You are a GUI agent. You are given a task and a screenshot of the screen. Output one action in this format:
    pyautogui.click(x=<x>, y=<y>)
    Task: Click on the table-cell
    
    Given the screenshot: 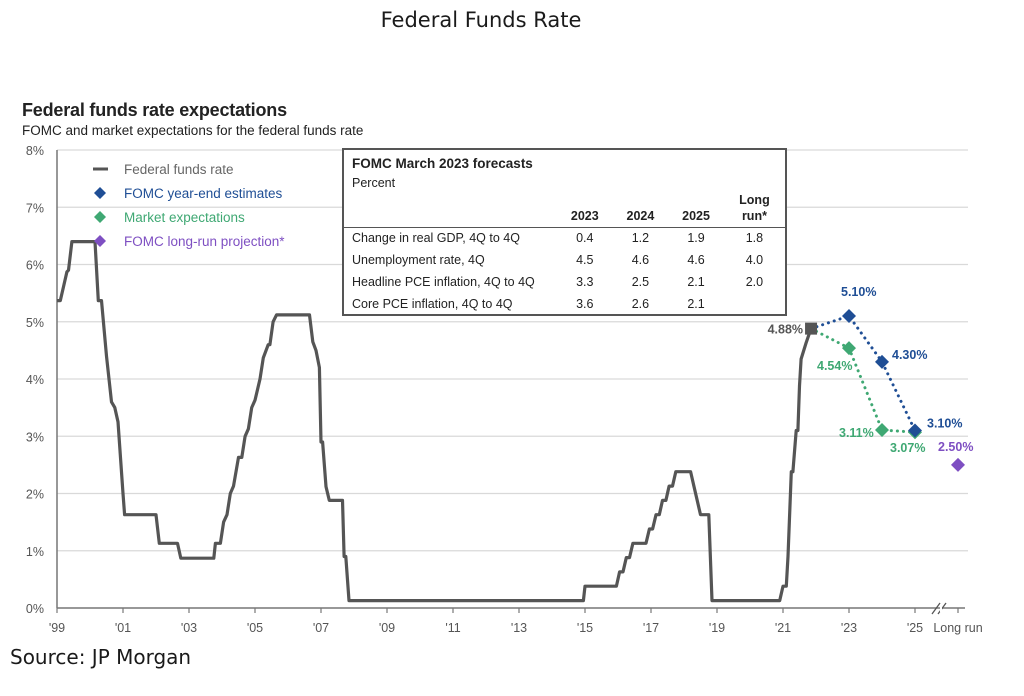 What is the action you would take?
    pyautogui.click(x=754, y=305)
    